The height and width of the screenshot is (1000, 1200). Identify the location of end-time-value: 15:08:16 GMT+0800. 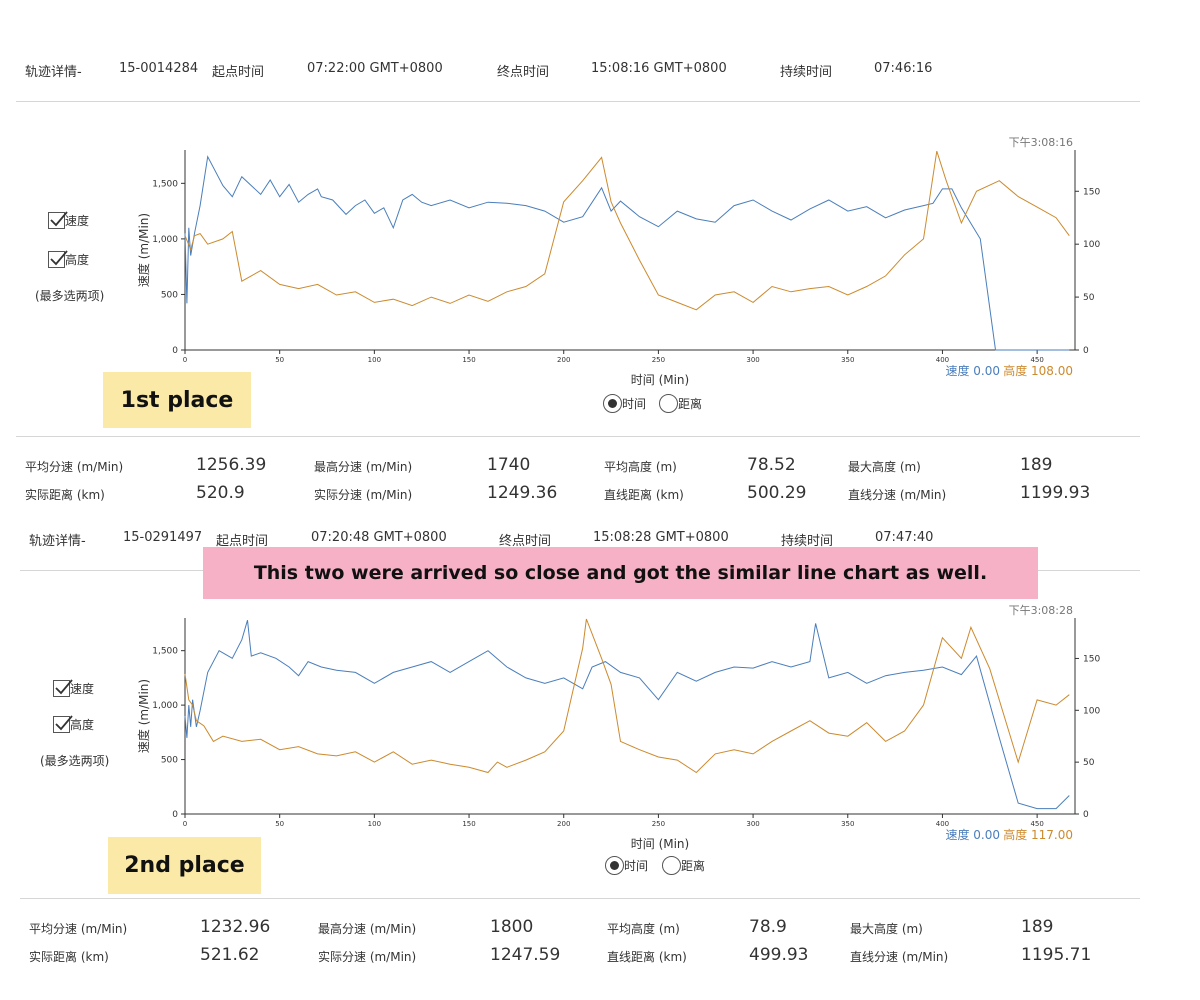
(659, 68).